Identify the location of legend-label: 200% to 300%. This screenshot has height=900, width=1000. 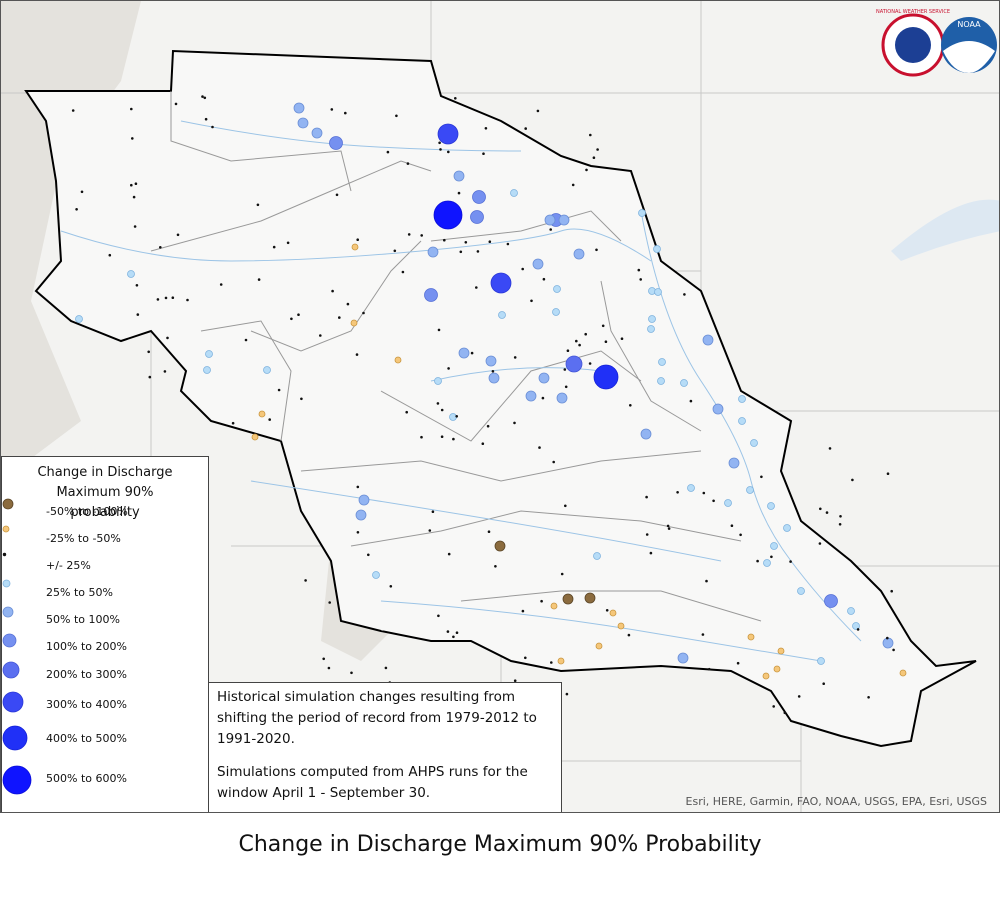
(86, 674).